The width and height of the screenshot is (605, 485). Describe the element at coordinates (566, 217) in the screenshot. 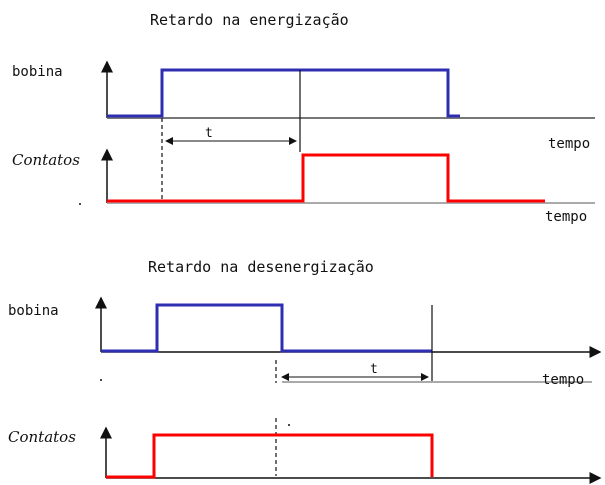

I see `diagram1-time-label-2: tempo` at that location.